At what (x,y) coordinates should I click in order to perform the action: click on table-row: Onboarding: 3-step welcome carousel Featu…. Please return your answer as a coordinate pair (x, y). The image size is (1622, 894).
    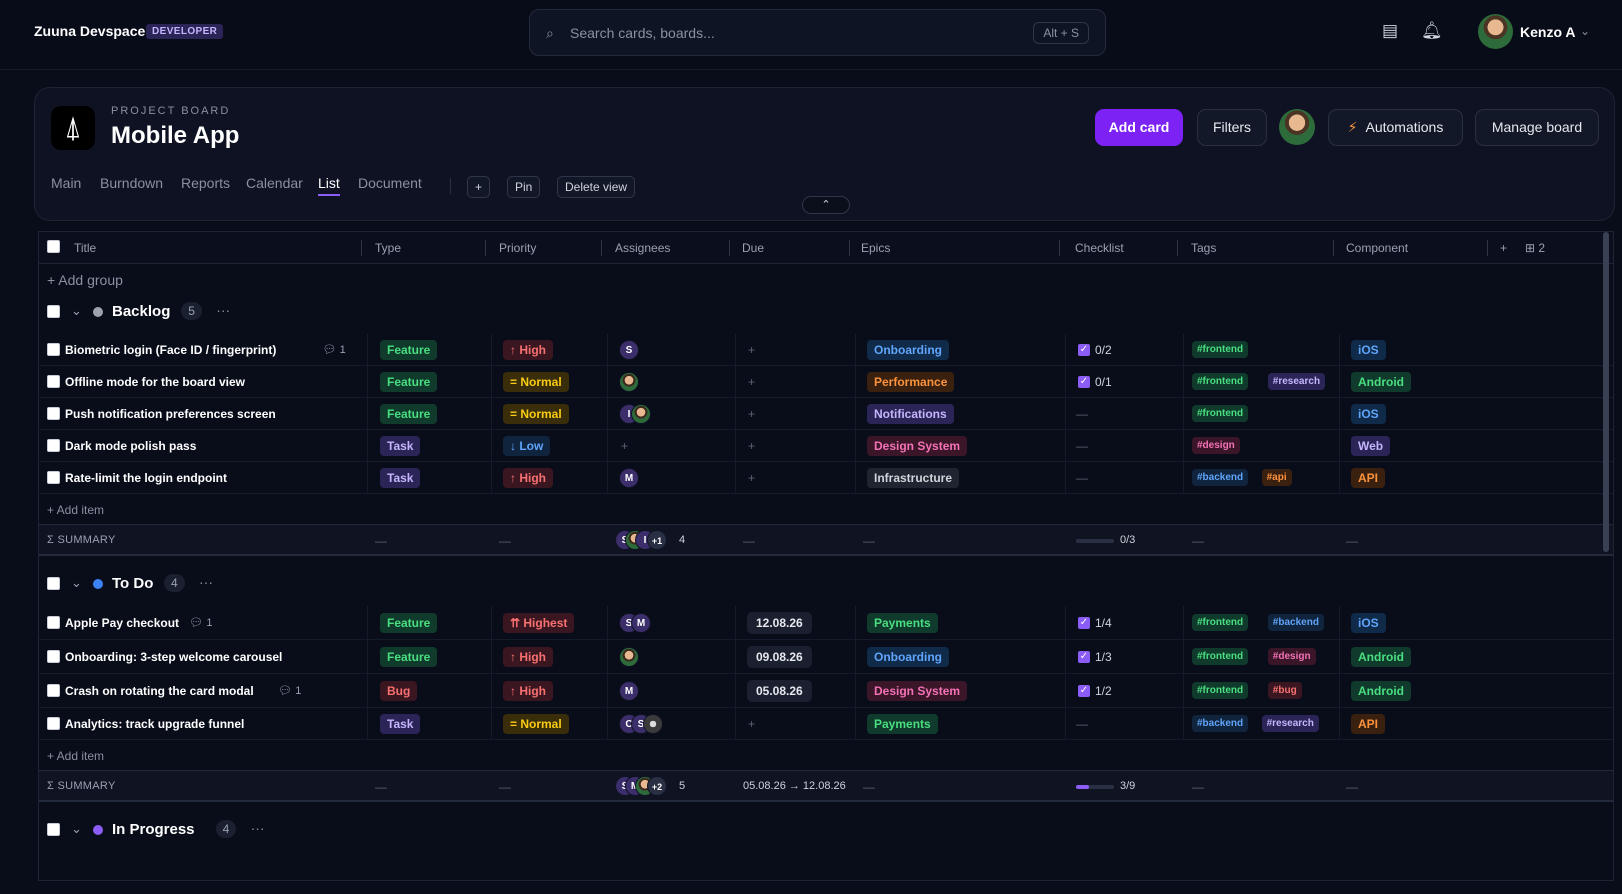
    Looking at the image, I should click on (826, 657).